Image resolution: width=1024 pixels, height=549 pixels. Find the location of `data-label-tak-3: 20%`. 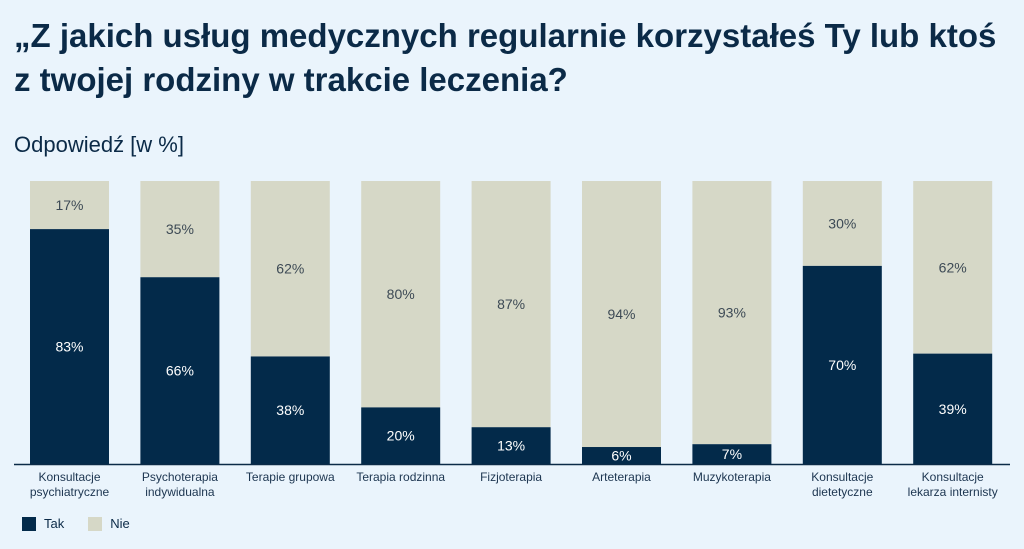

data-label-tak-3: 20% is located at coordinates (401, 436).